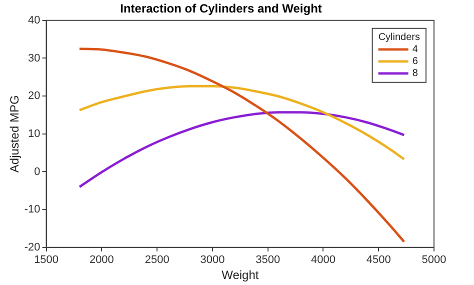 This screenshot has width=474, height=285. I want to click on x-tick-label: 3500, so click(268, 260).